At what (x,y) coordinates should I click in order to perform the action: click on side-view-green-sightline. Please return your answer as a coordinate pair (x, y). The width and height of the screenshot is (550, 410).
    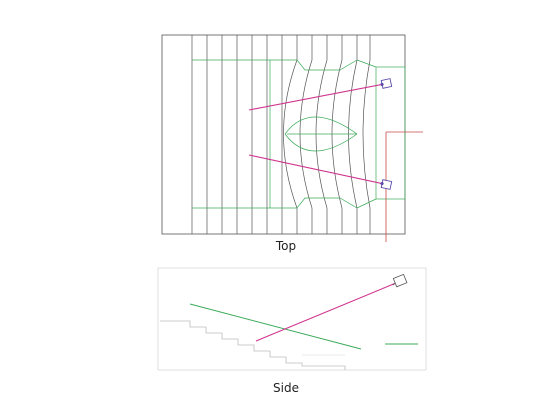
    Looking at the image, I should click on (275, 326).